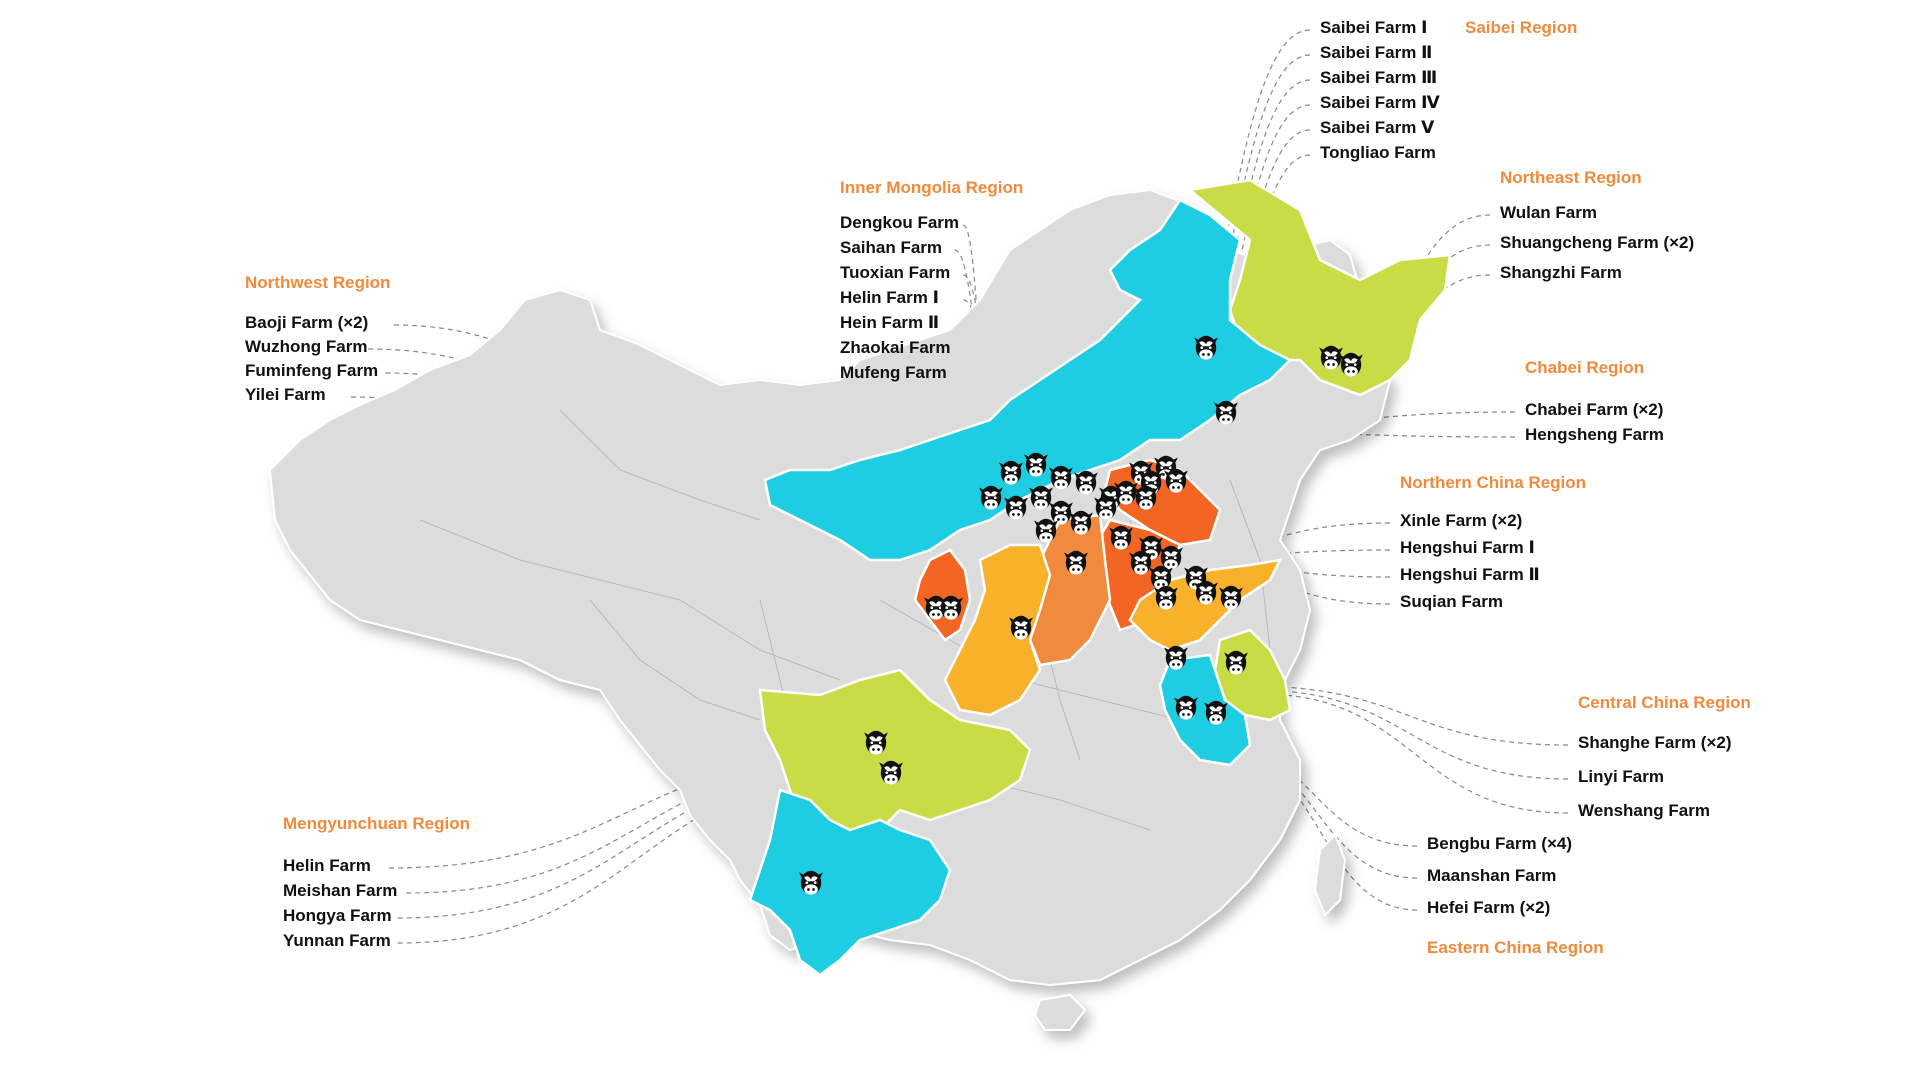 The image size is (1920, 1080). What do you see at coordinates (900, 222) in the screenshot?
I see `farm-label-inner-mongolia: Dengkou Farm` at bounding box center [900, 222].